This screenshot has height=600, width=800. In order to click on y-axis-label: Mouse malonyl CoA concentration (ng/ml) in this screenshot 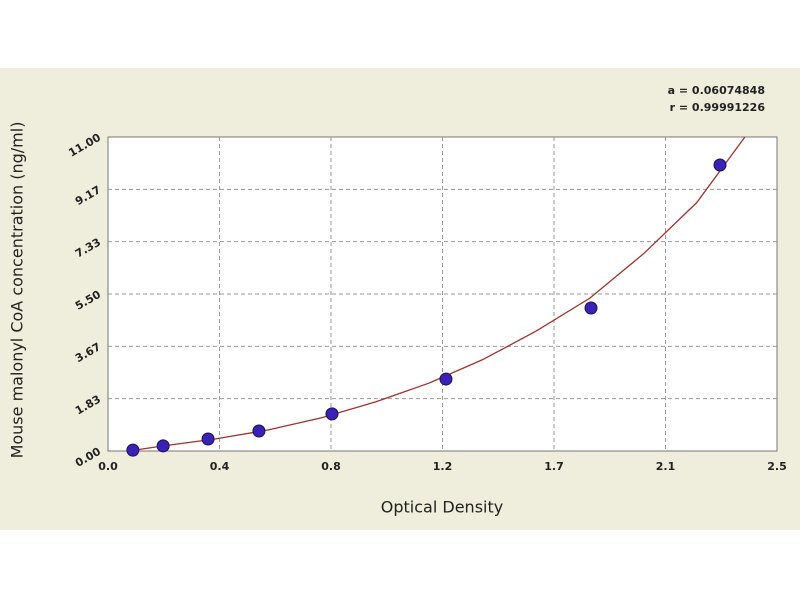, I will do `click(17, 290)`.